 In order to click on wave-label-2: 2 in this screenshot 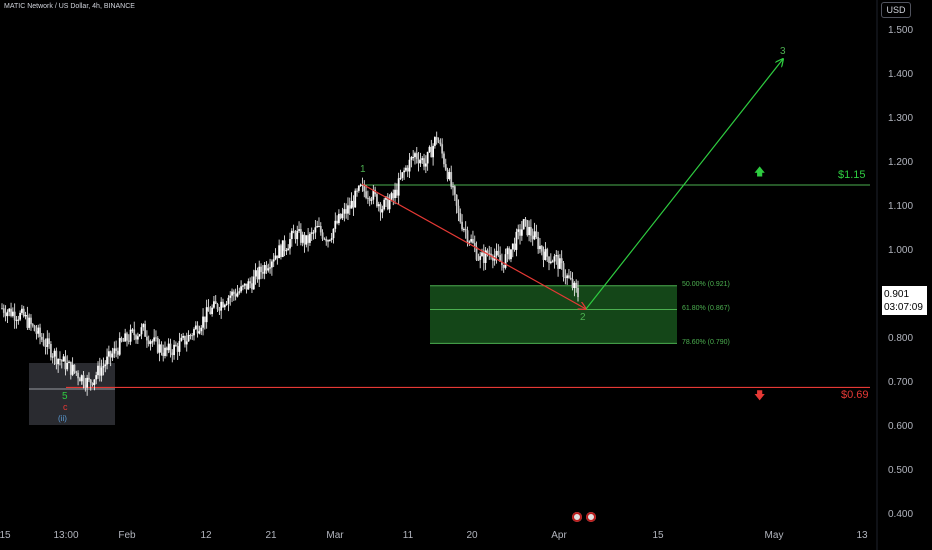, I will do `click(583, 317)`.